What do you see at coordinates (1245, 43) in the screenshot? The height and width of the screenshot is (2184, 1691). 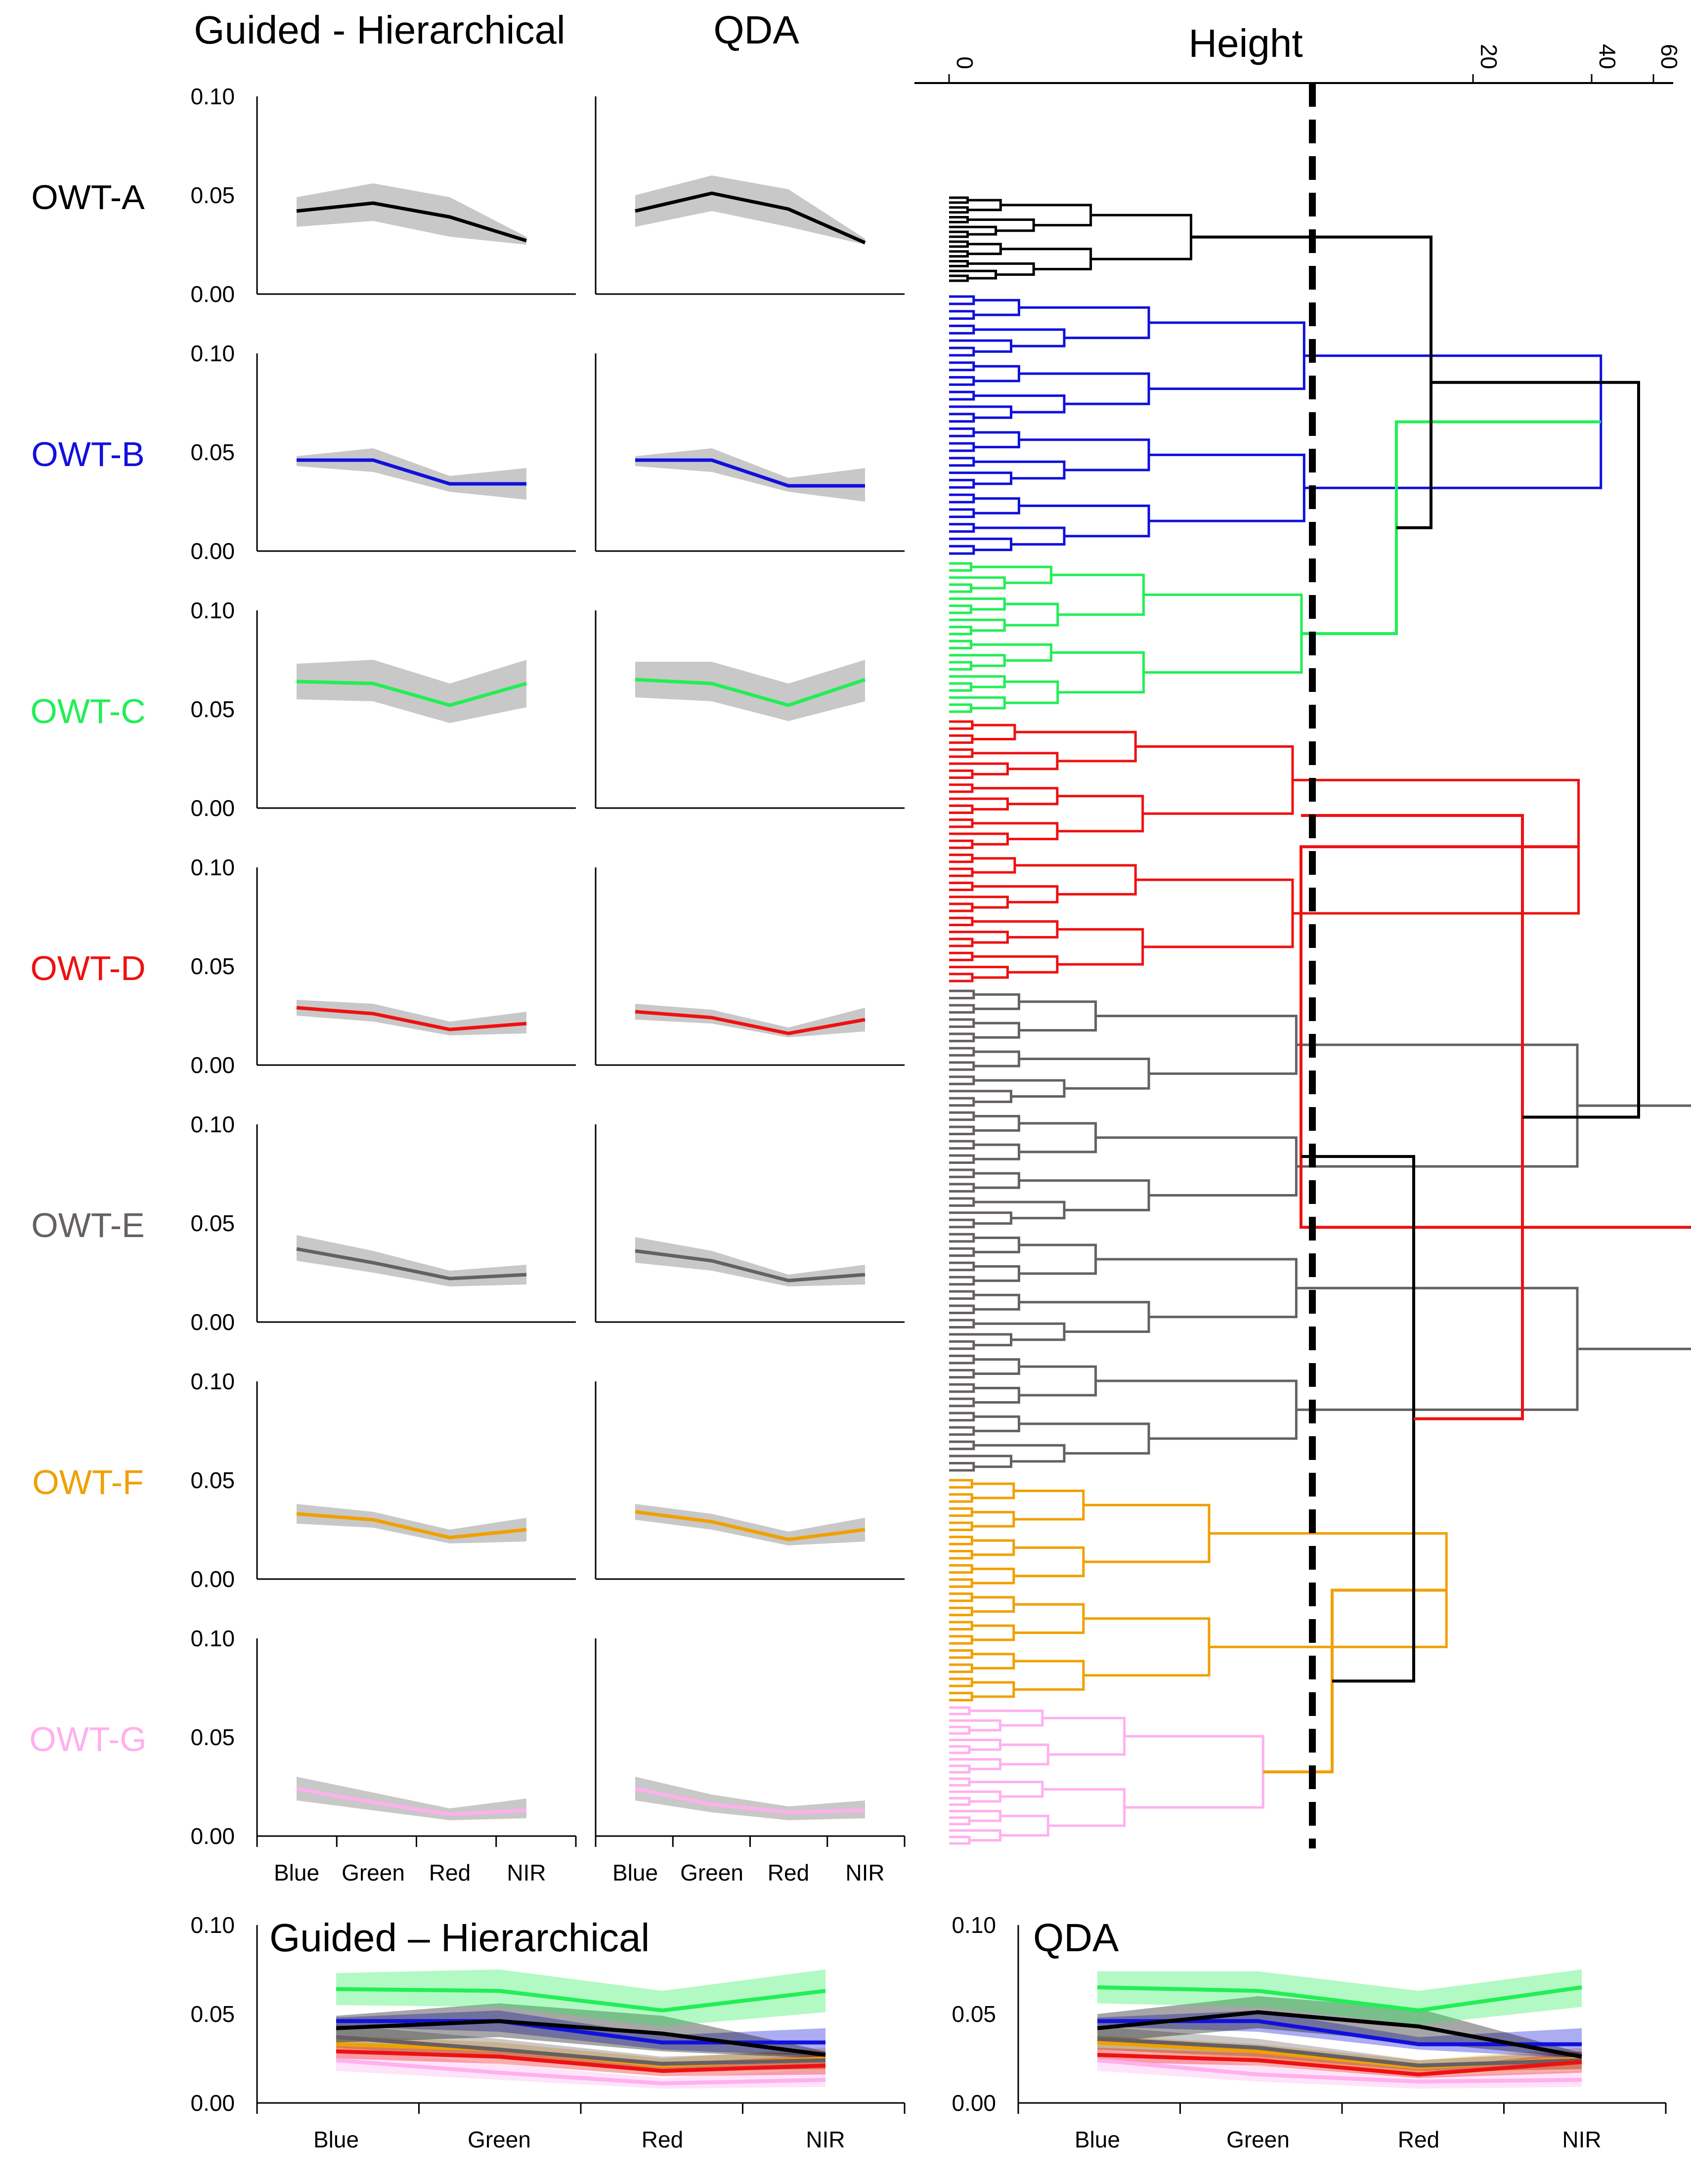 I see `dendrogram-axis-title: Height` at bounding box center [1245, 43].